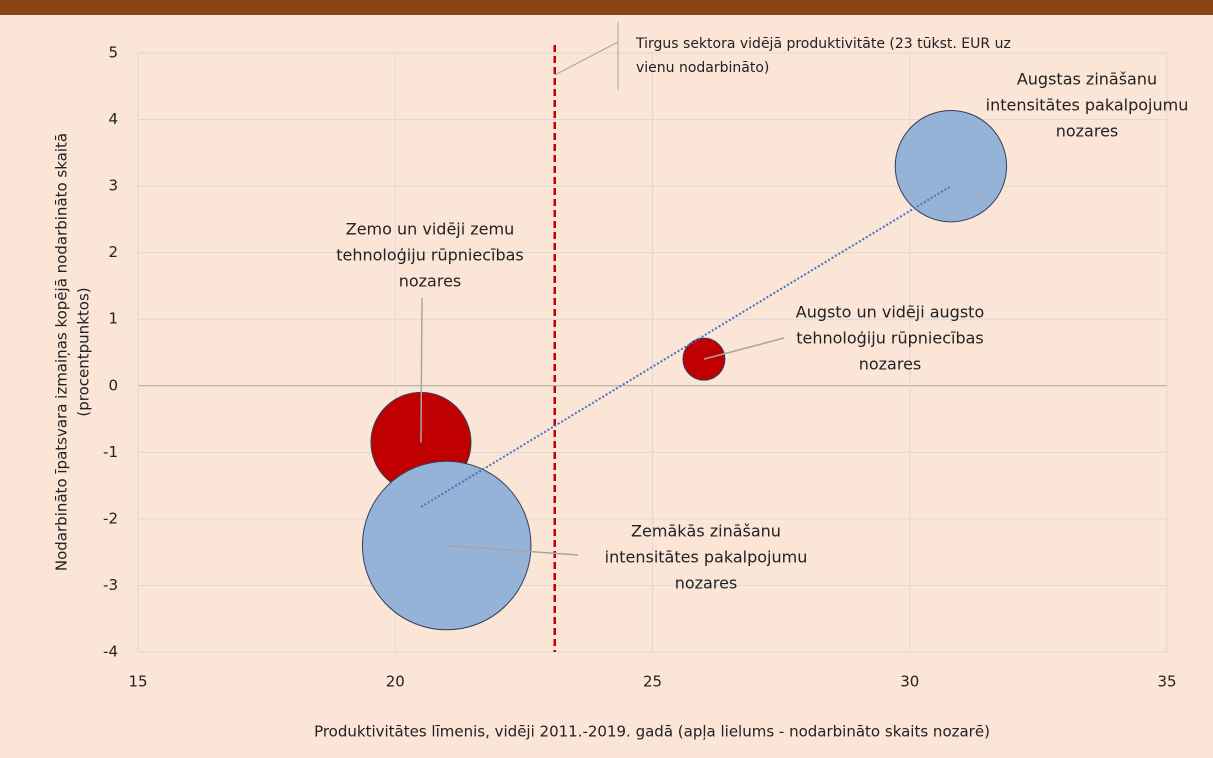  I want to click on y-tick-label: 3, so click(113, 186).